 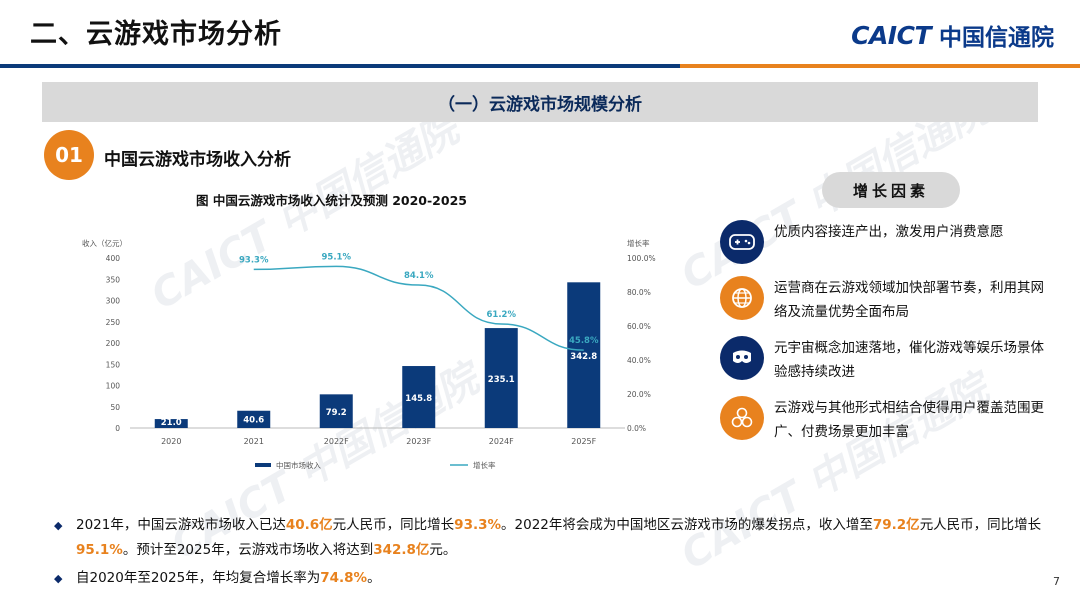 I want to click on logo-cn: 中国信通院, so click(x=996, y=38).